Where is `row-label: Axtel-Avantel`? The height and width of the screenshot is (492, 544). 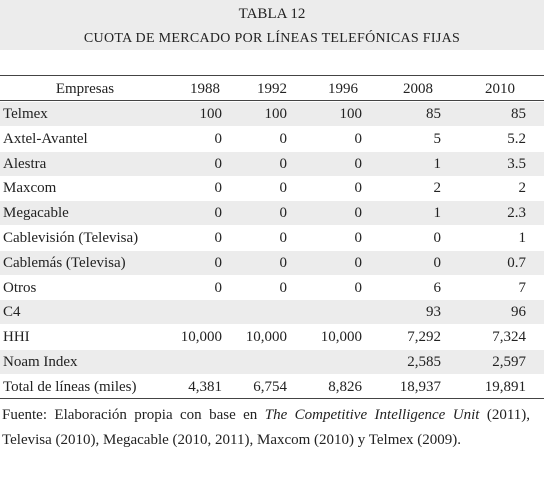
row-label: Axtel-Avantel is located at coordinates (45, 138).